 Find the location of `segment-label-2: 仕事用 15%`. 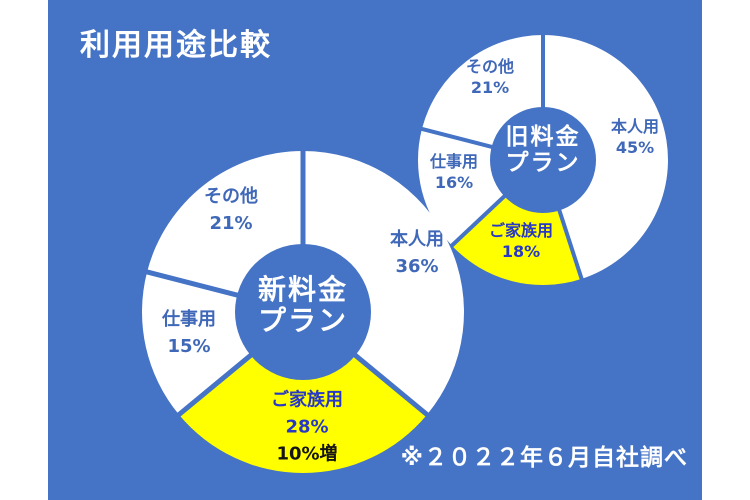

segment-label-2: 仕事用 15% is located at coordinates (189, 333).